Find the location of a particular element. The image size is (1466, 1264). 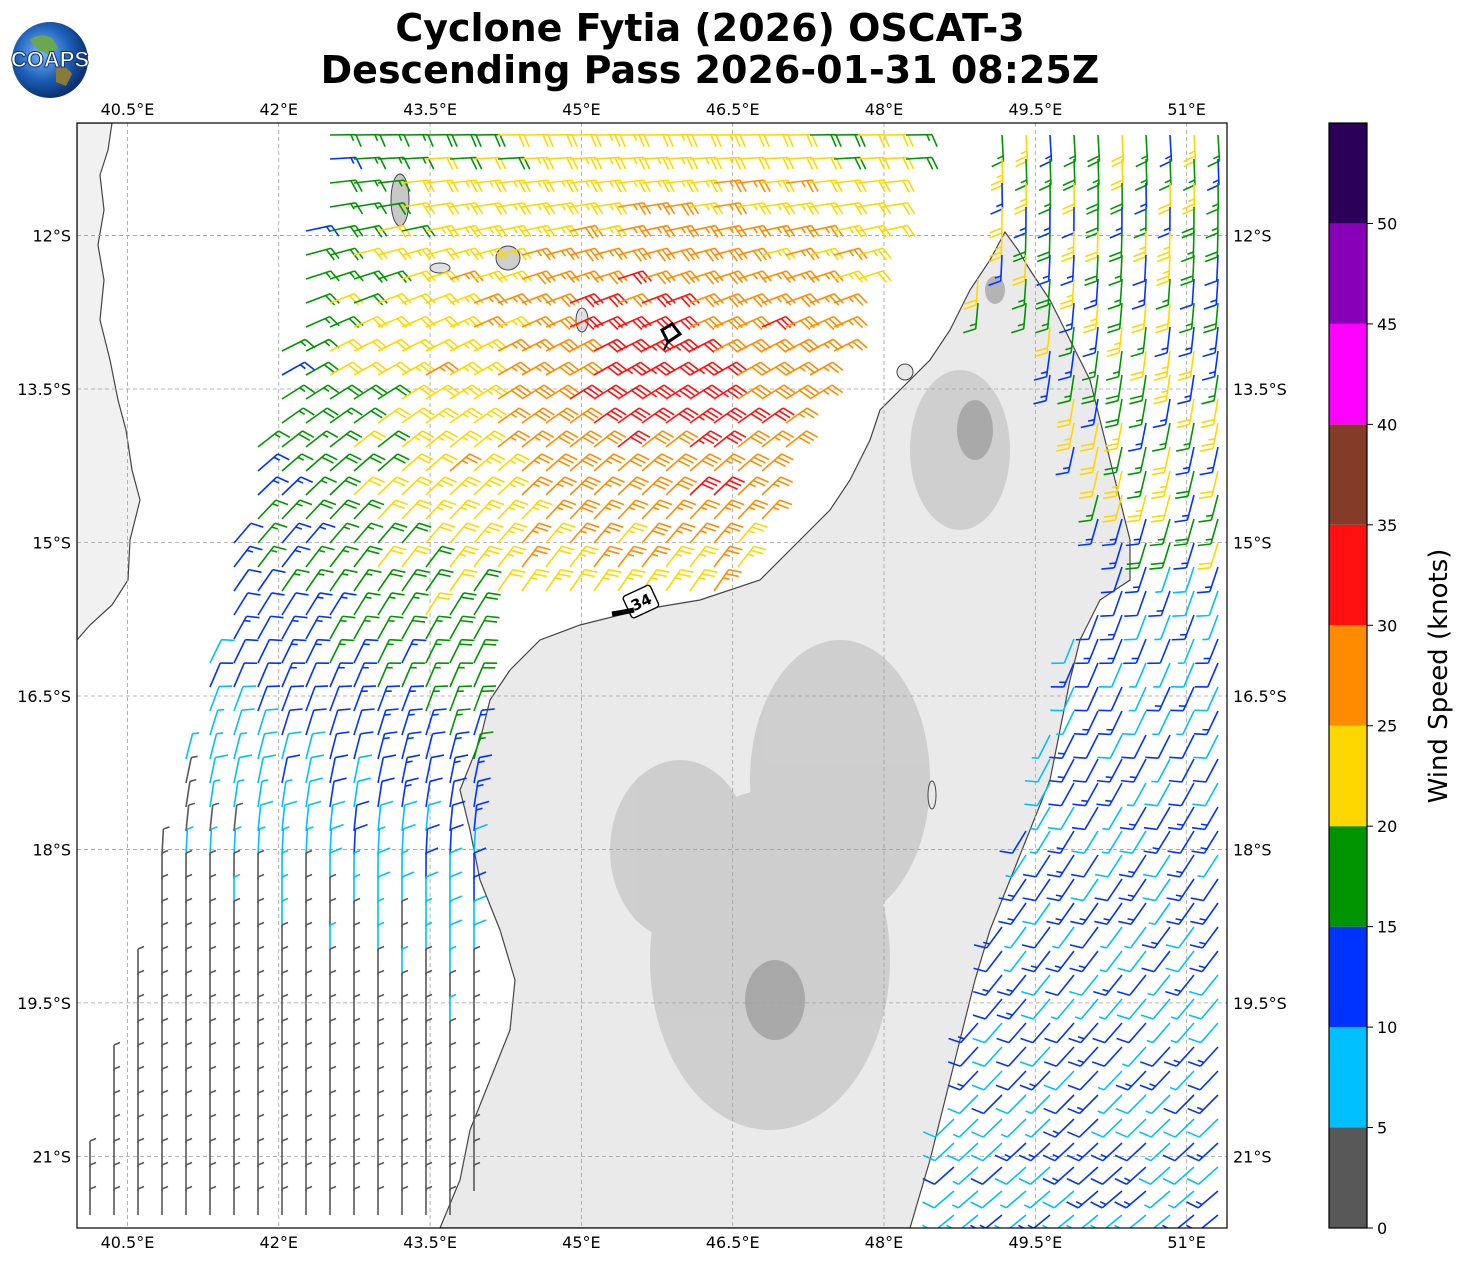

colorbar-tick-label: 30 is located at coordinates (1387, 625).